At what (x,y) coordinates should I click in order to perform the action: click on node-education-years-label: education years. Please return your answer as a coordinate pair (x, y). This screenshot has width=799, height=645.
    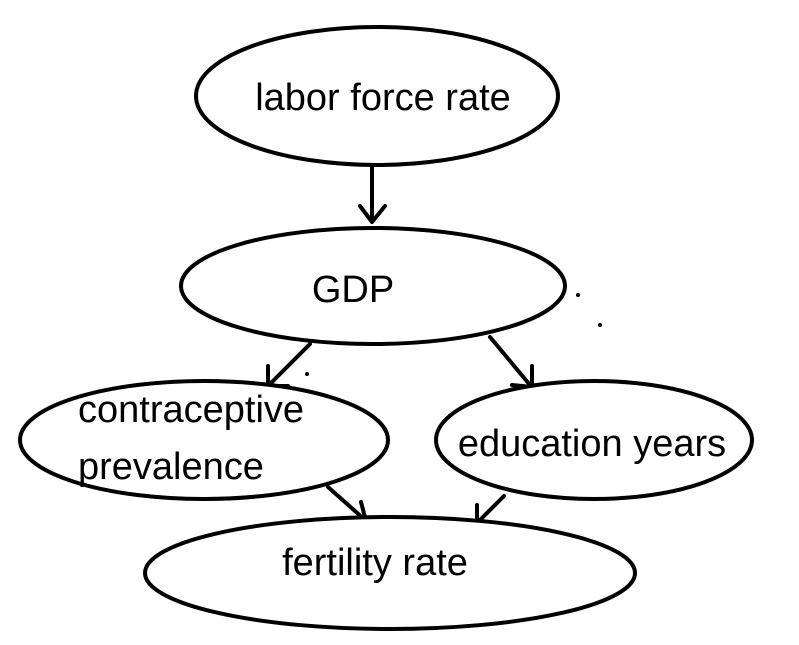
    Looking at the image, I should click on (592, 444).